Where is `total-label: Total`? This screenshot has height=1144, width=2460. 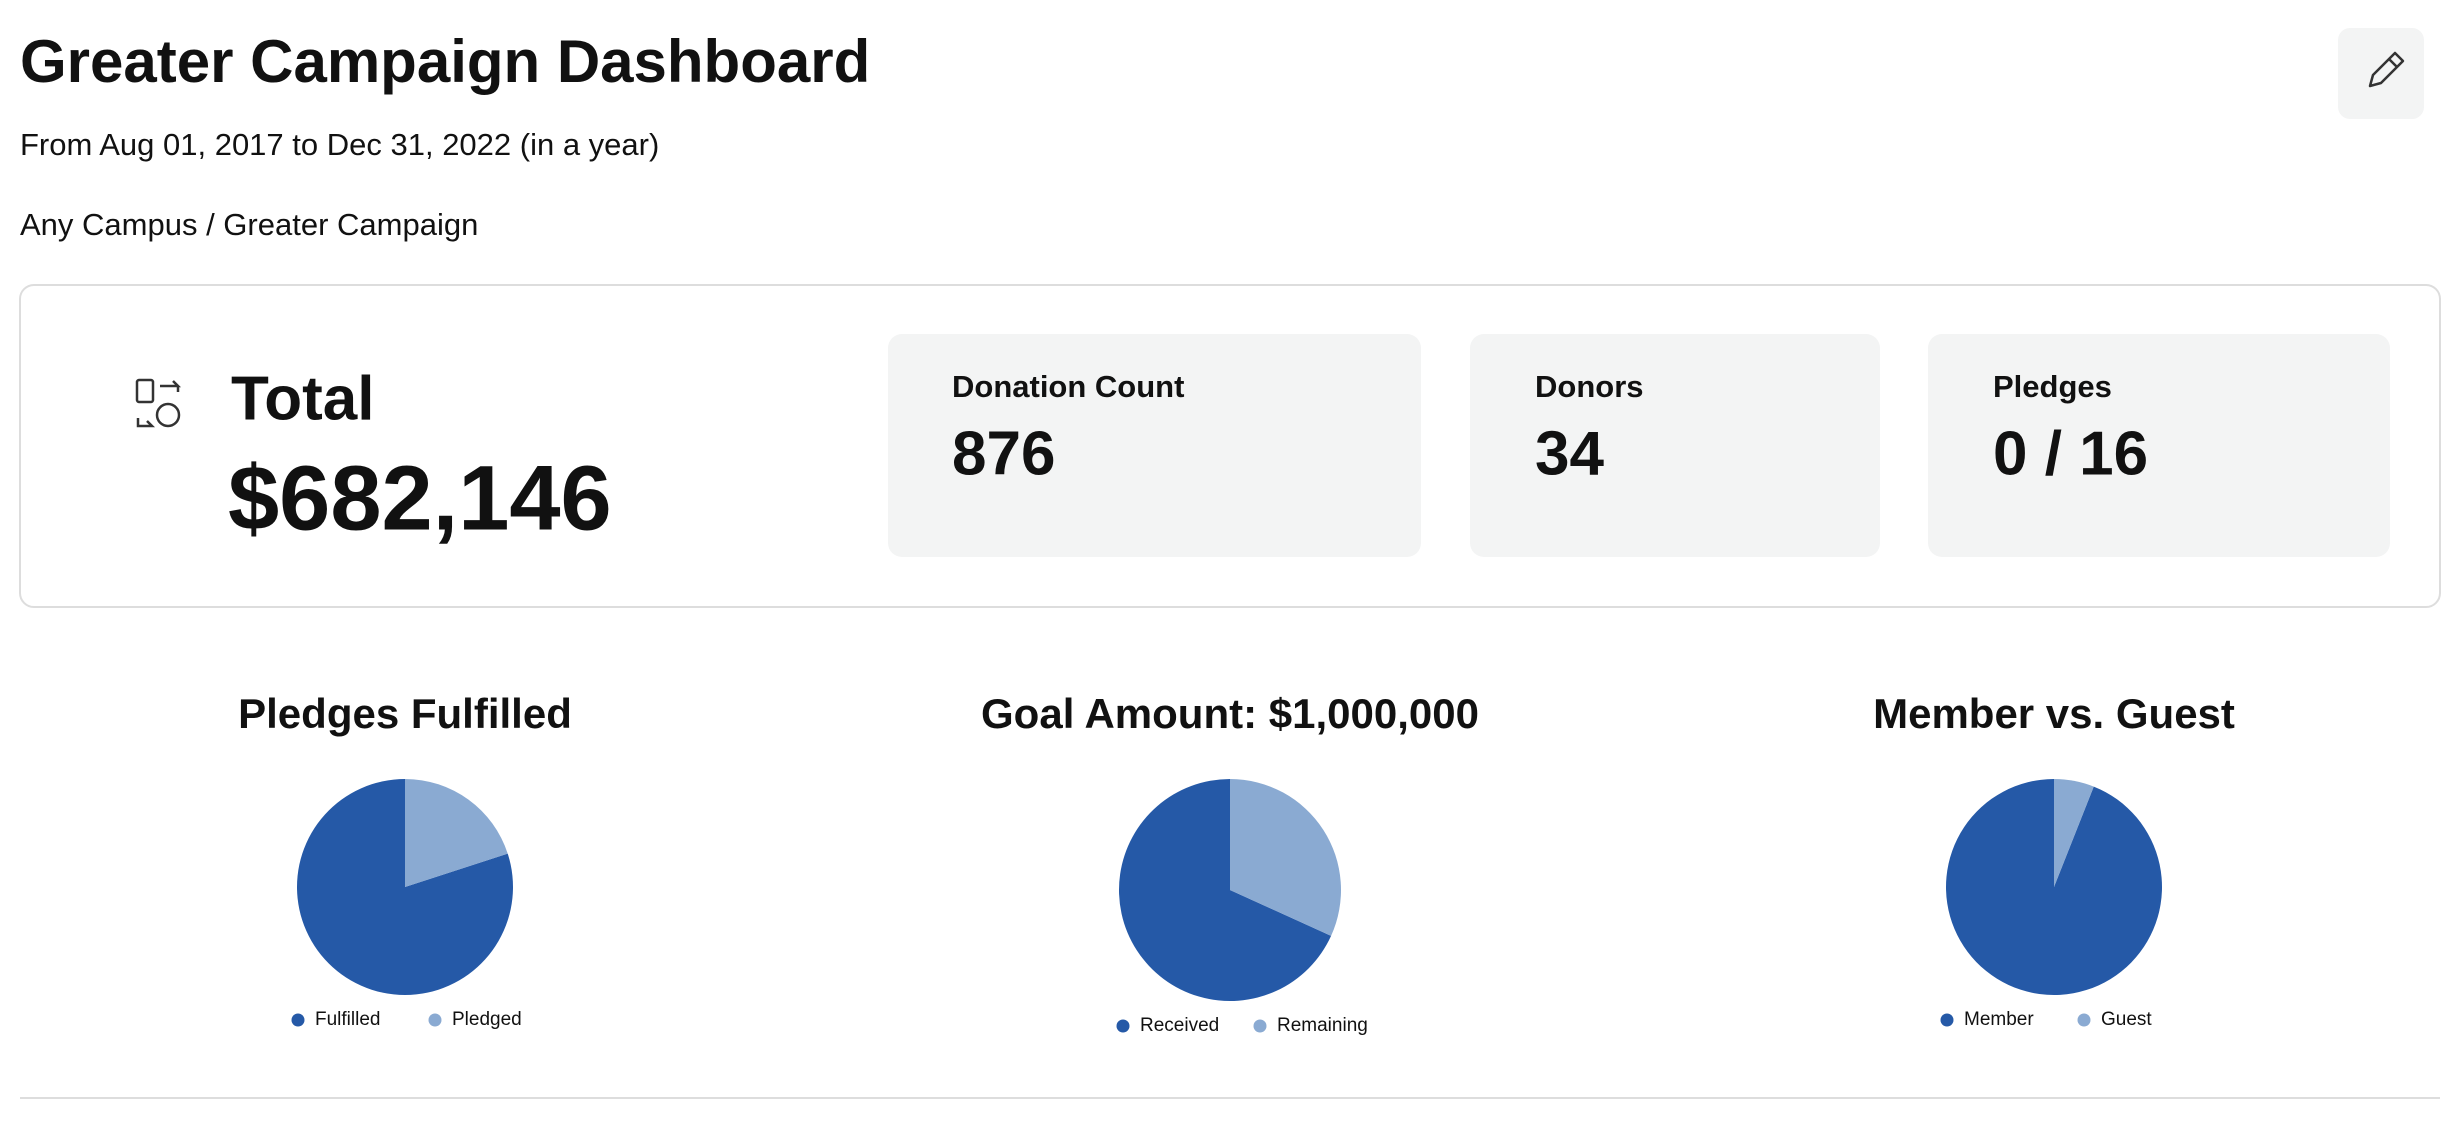 total-label: Total is located at coordinates (303, 398).